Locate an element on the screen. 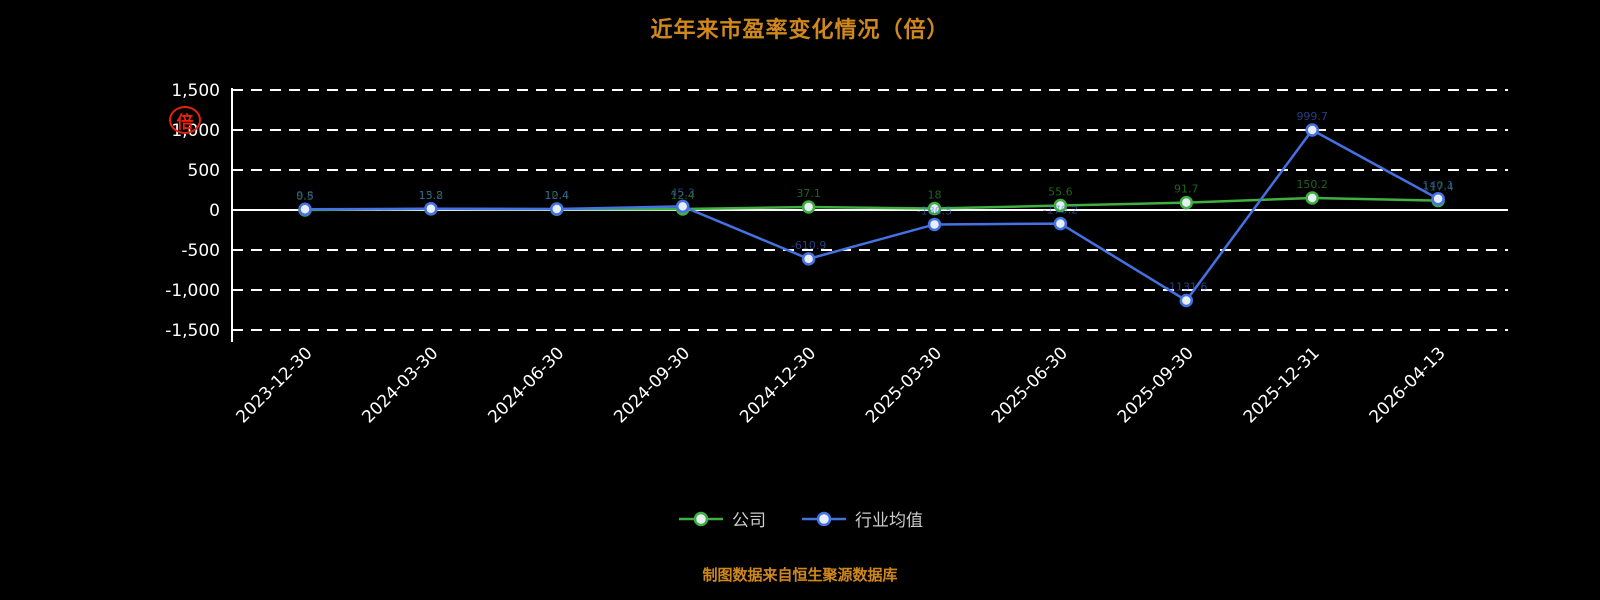 The height and width of the screenshot is (600, 1600). legend-label-industry: 行业均值 is located at coordinates (889, 521).